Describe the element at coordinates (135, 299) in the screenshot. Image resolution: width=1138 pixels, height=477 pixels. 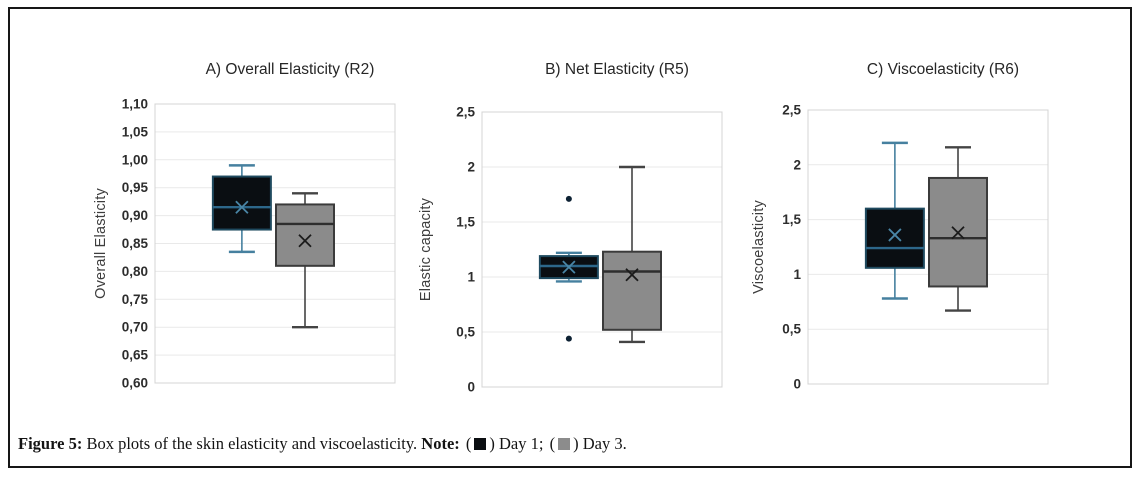
I see `y-tick-label: 0,75` at that location.